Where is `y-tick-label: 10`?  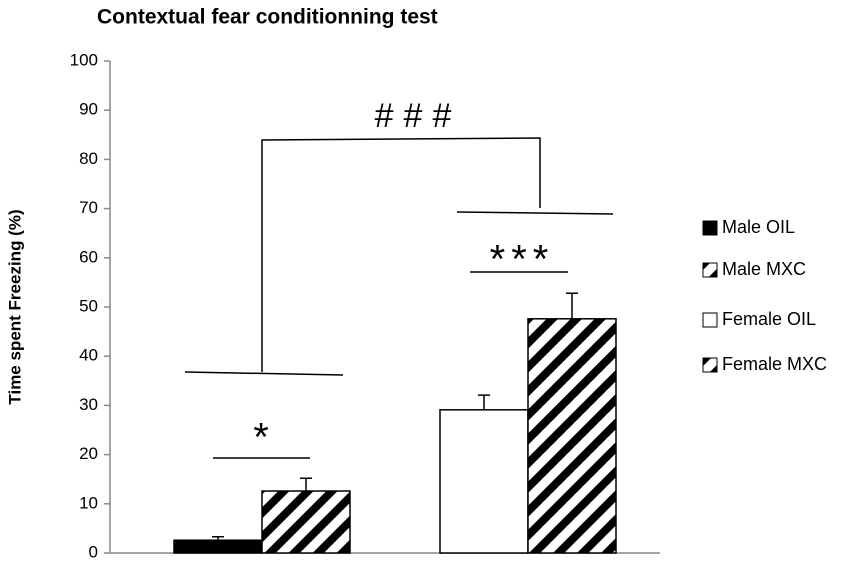
y-tick-label: 10 is located at coordinates (88, 502).